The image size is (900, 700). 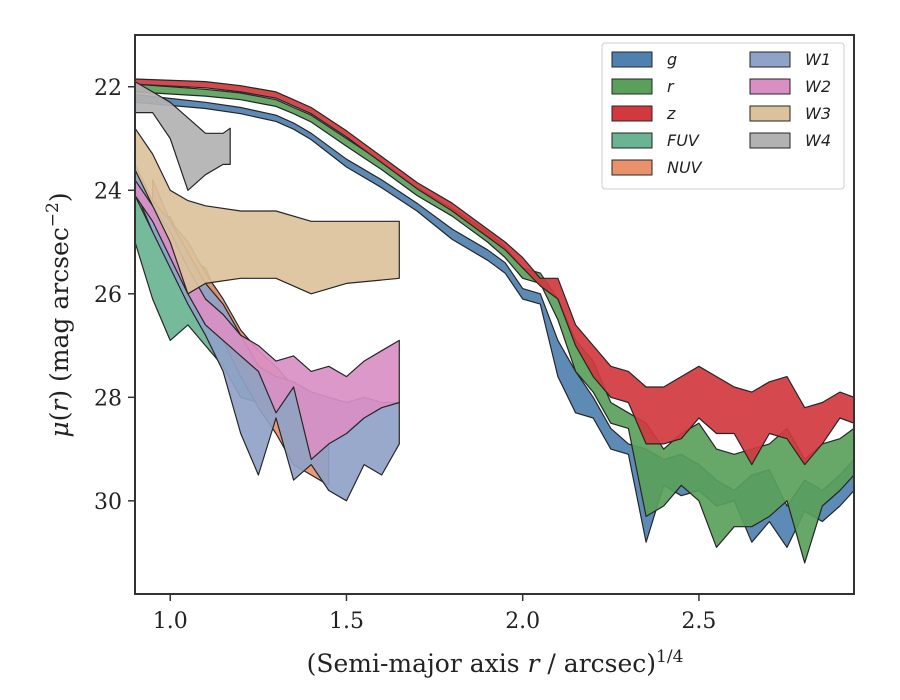 What do you see at coordinates (672, 59) in the screenshot?
I see `legend-label-g: g` at bounding box center [672, 59].